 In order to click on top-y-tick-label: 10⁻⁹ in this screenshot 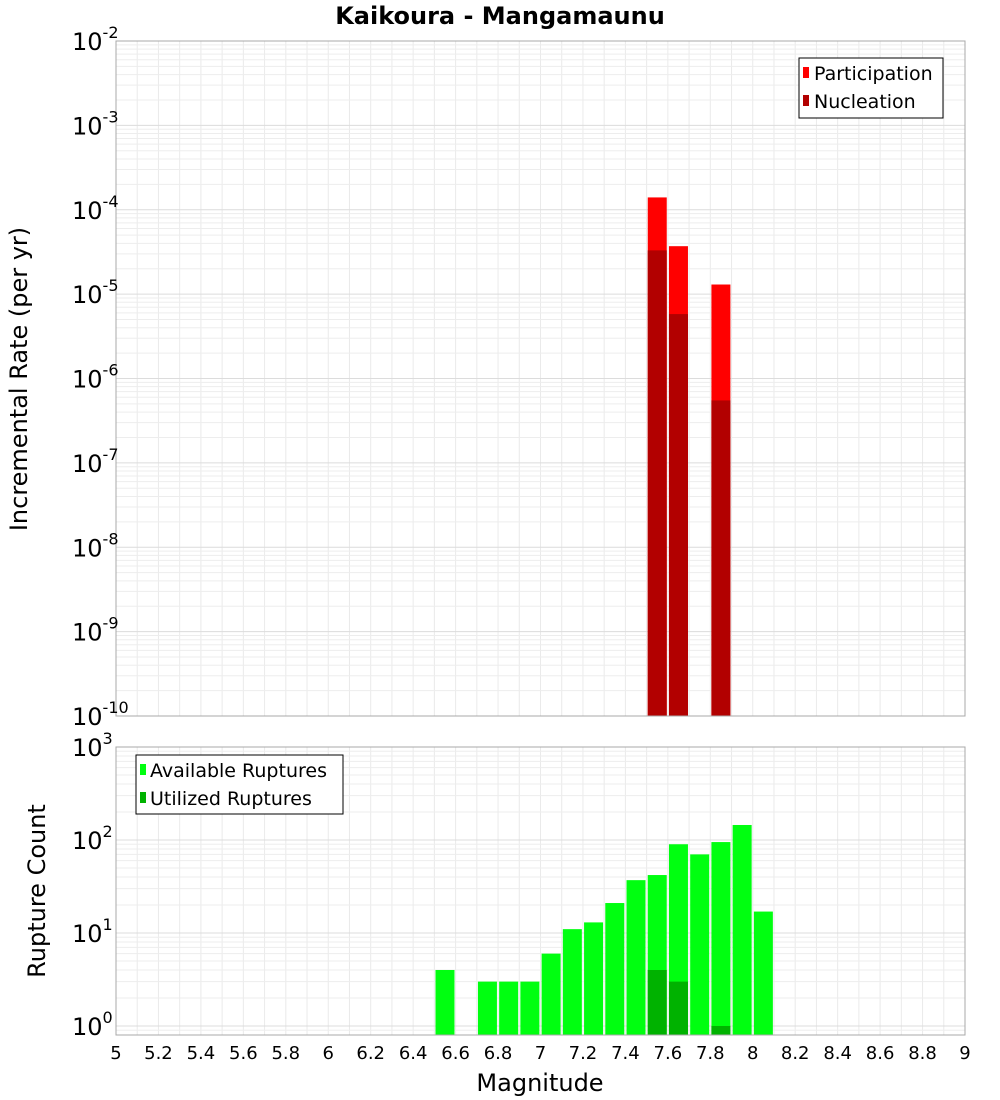, I will do `click(95, 630)`.